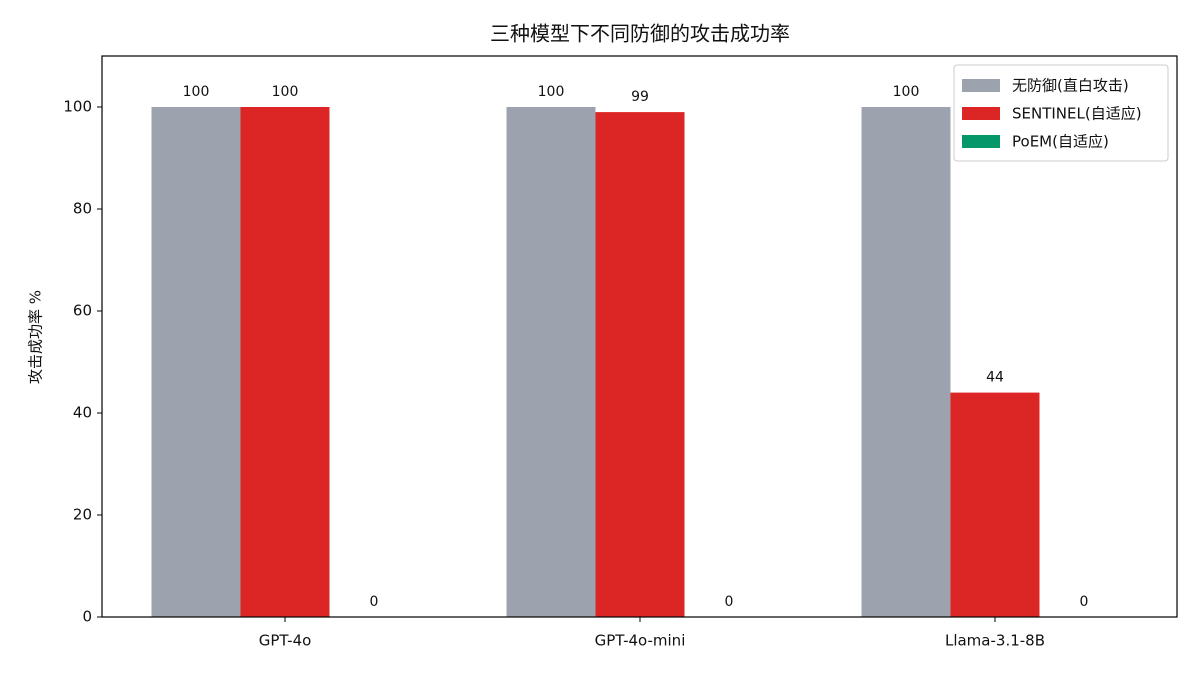 The height and width of the screenshot is (675, 1200). I want to click on value-label: 44, so click(995, 378).